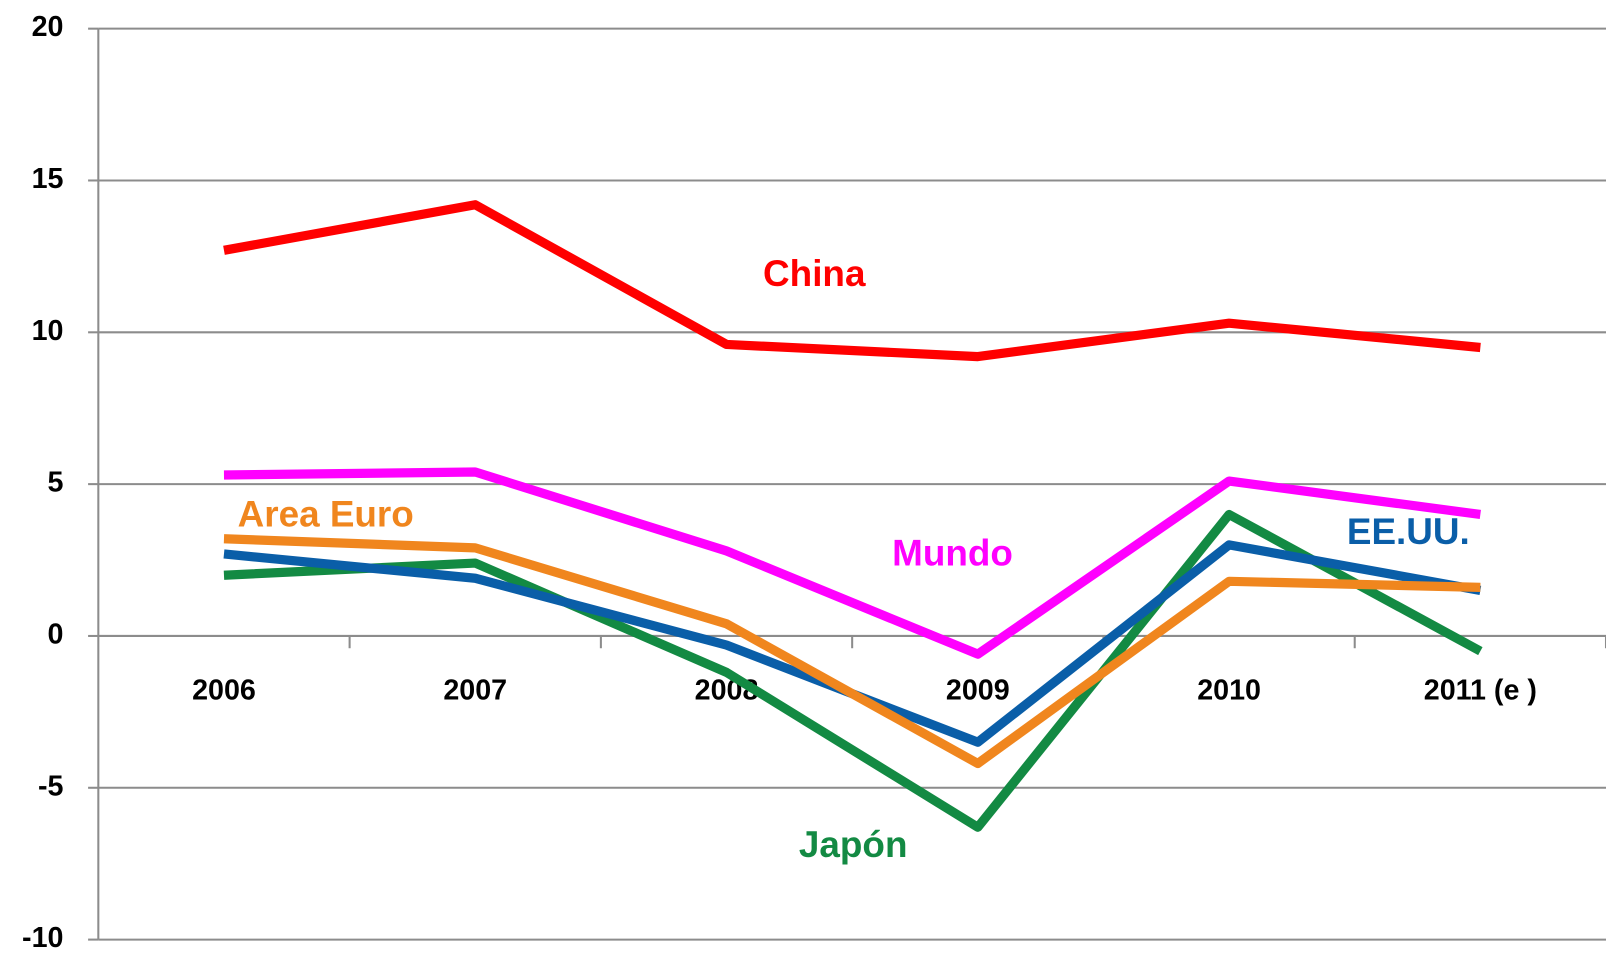 This screenshot has width=1606, height=957. What do you see at coordinates (51, 786) in the screenshot?
I see `y-tick-label: -5` at bounding box center [51, 786].